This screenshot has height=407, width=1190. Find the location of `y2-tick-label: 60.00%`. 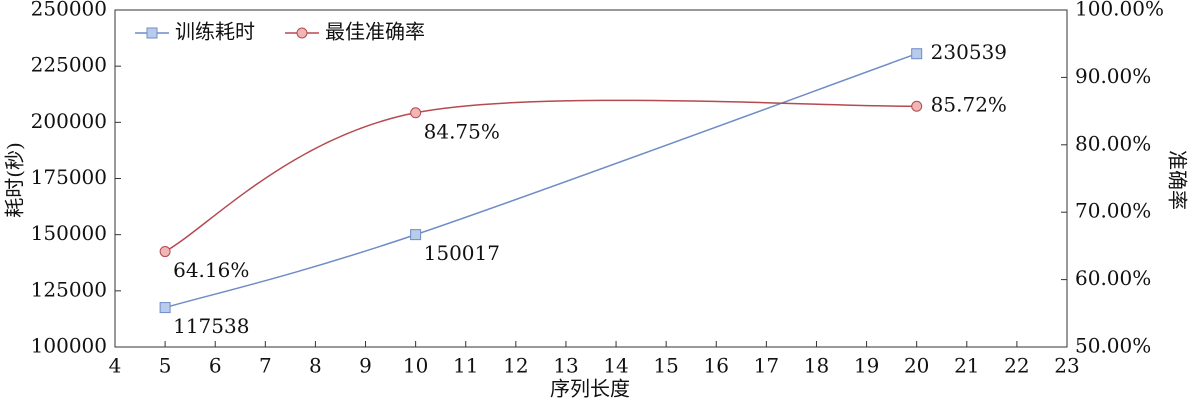

y2-tick-label: 60.00% is located at coordinates (1113, 278).